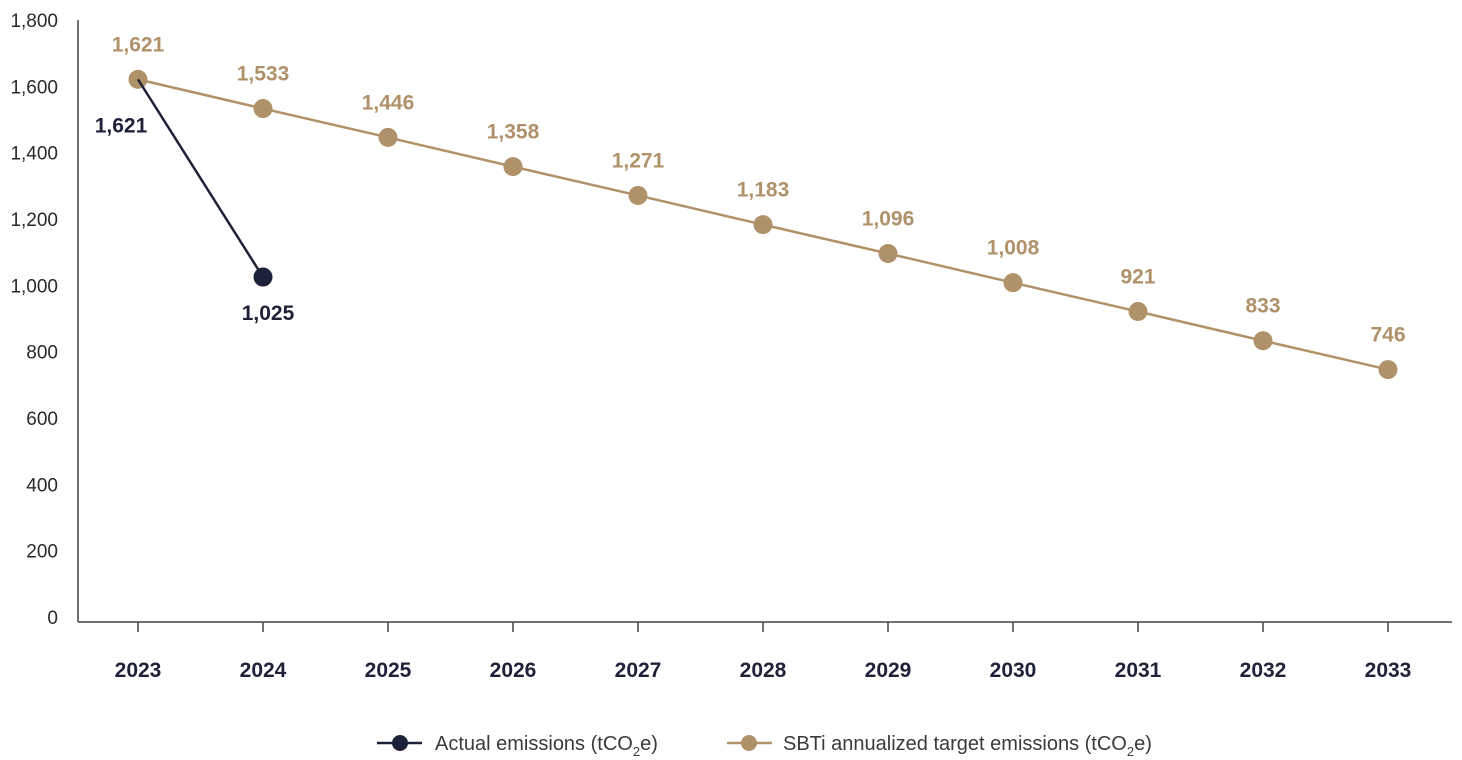 The image size is (1462, 760). What do you see at coordinates (263, 74) in the screenshot?
I see `target-data-label: 1,533` at bounding box center [263, 74].